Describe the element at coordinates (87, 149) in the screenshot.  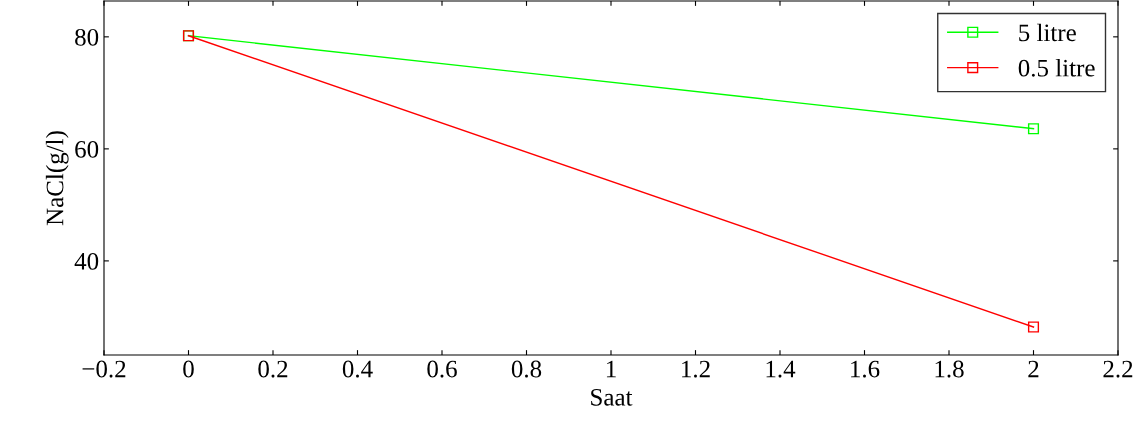
I see `y-tick-label: 60` at that location.